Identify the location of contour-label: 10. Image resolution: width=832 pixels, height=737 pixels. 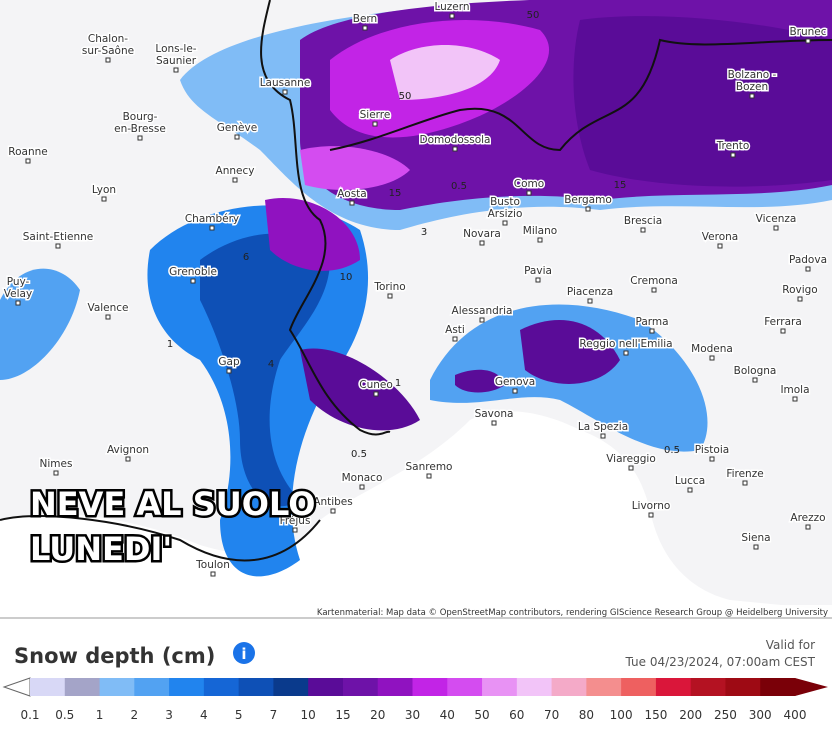
(346, 277).